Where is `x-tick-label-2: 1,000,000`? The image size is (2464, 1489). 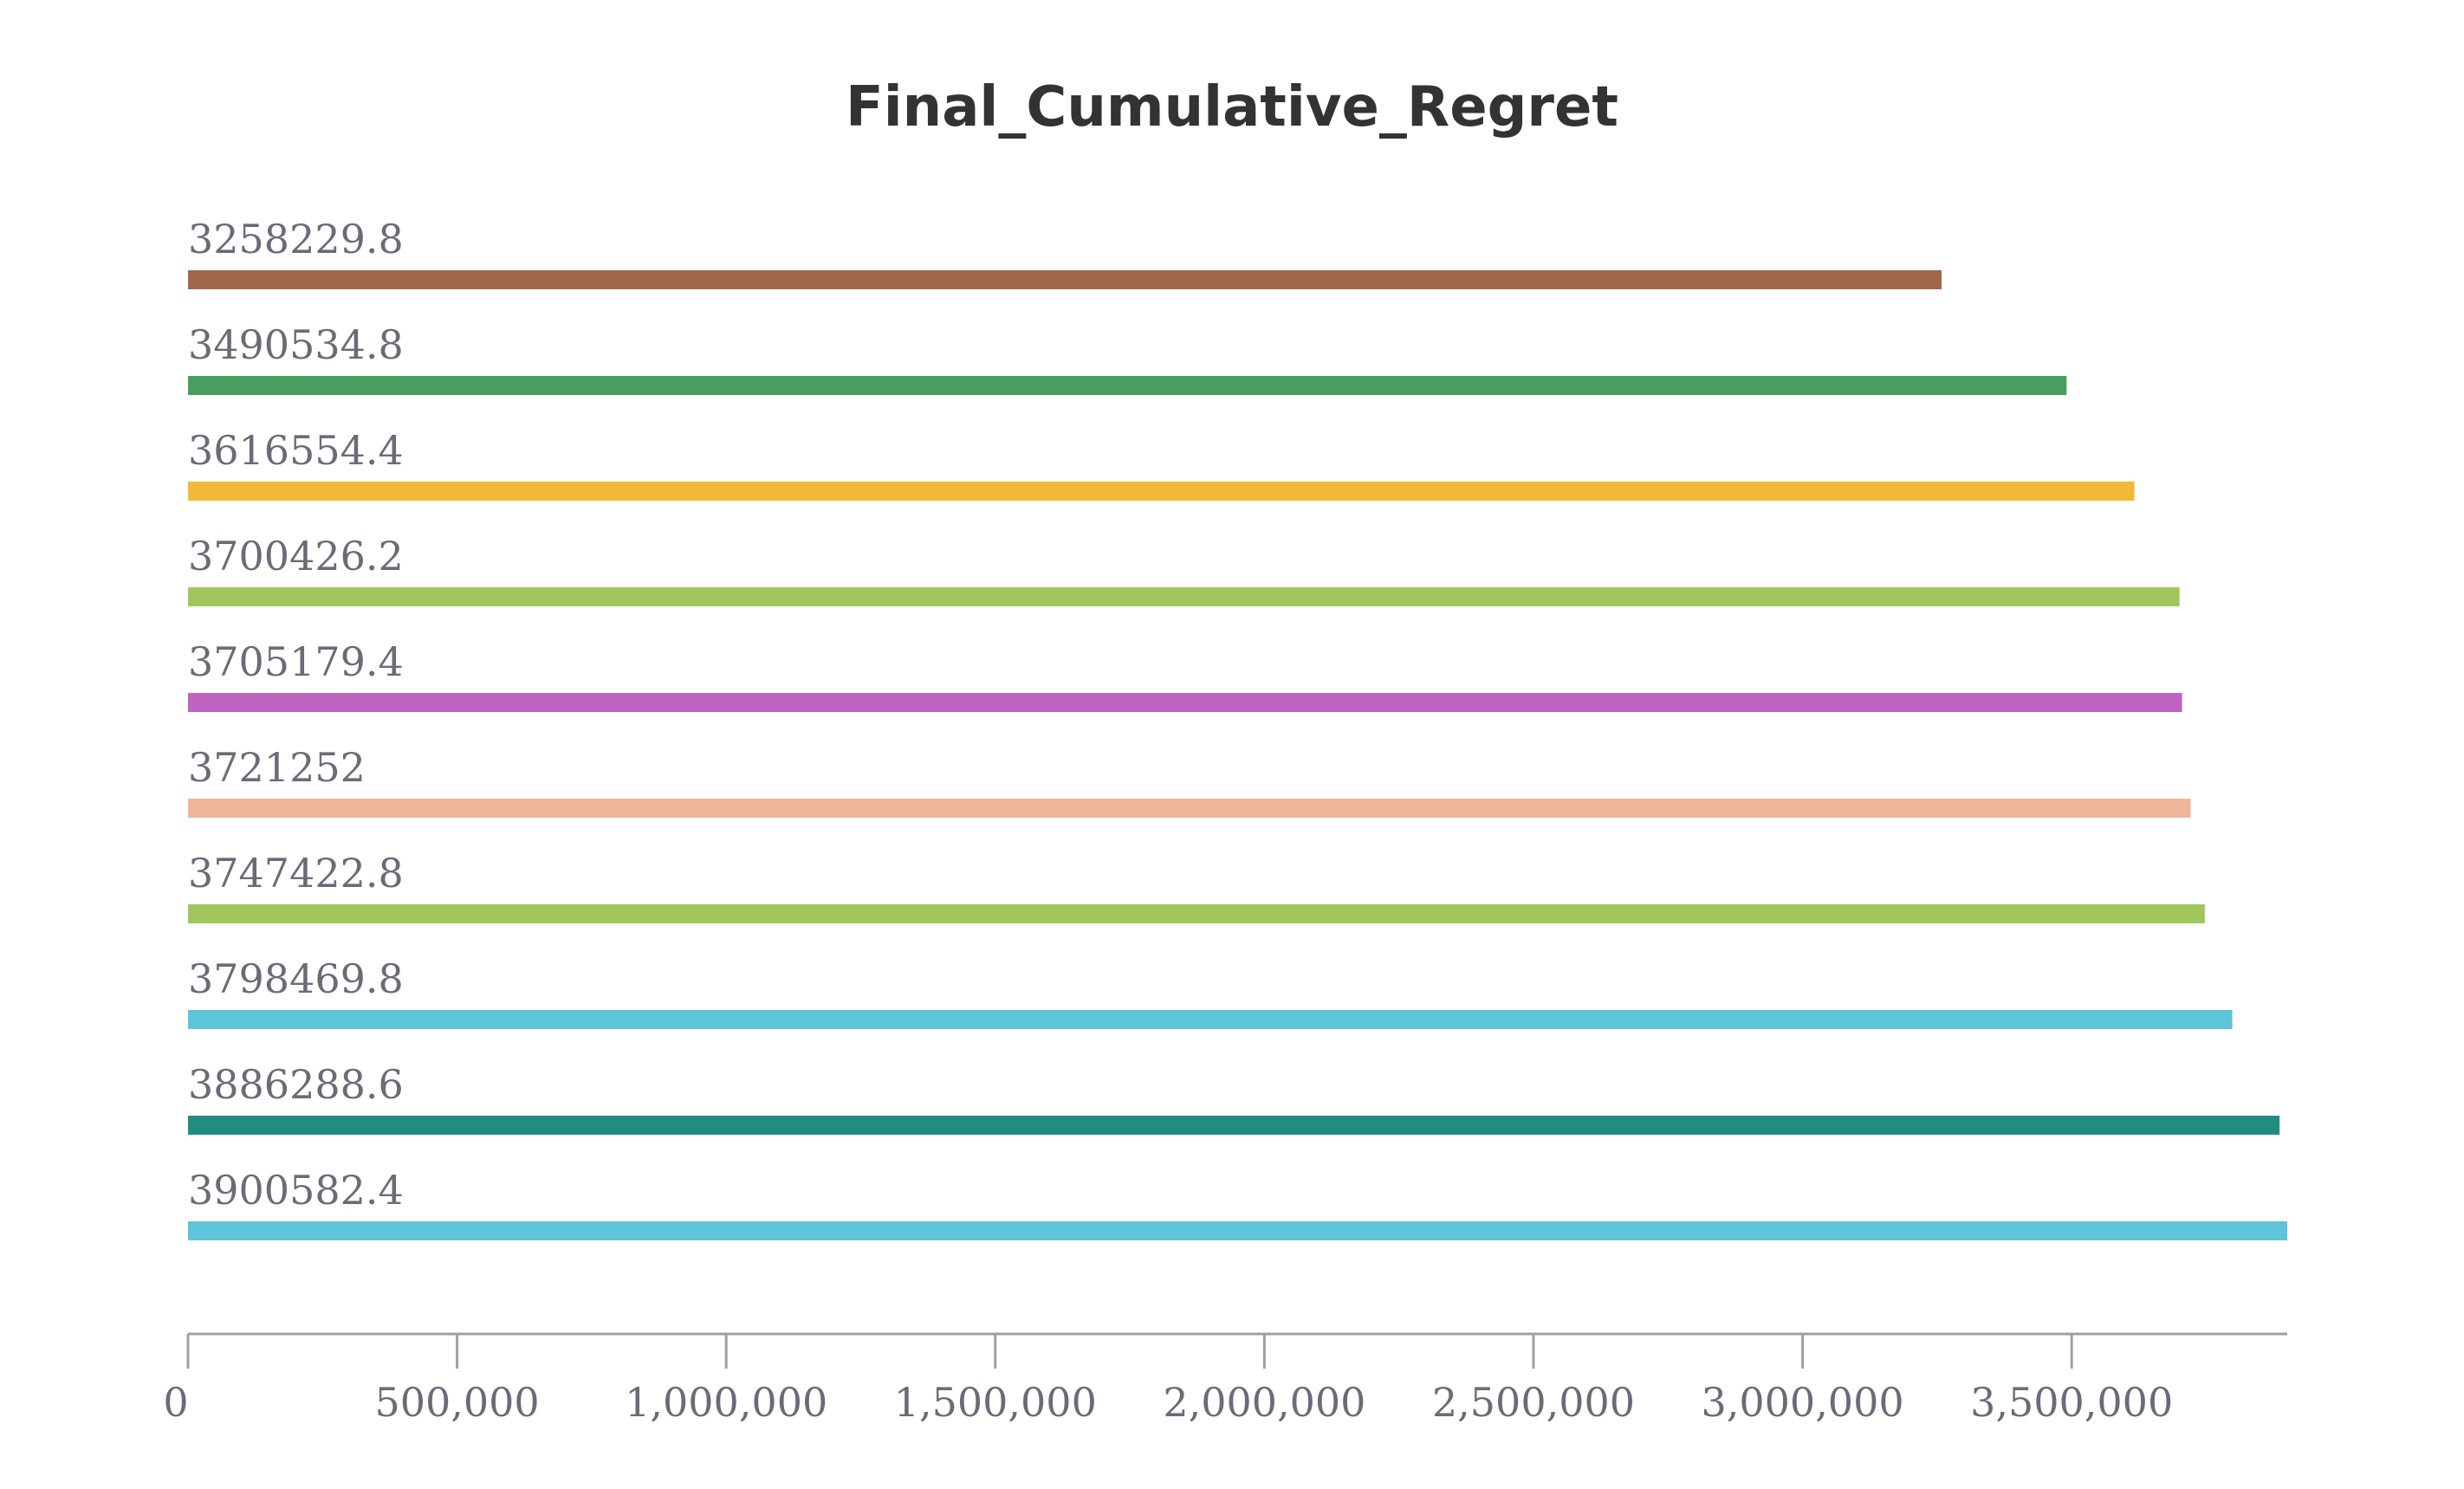
x-tick-label-2: 1,000,000 is located at coordinates (726, 1402).